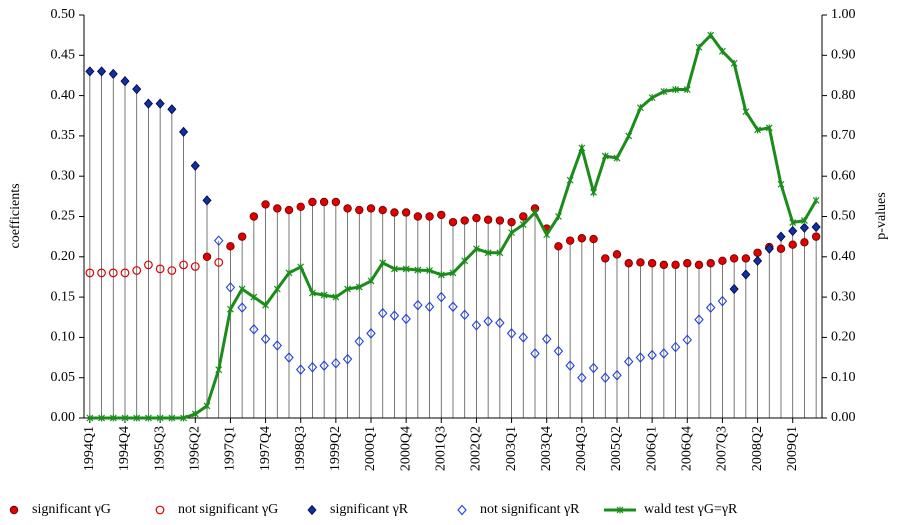 The width and height of the screenshot is (897, 525). Describe the element at coordinates (63, 175) in the screenshot. I see `y-tick-label: 0.30` at that location.